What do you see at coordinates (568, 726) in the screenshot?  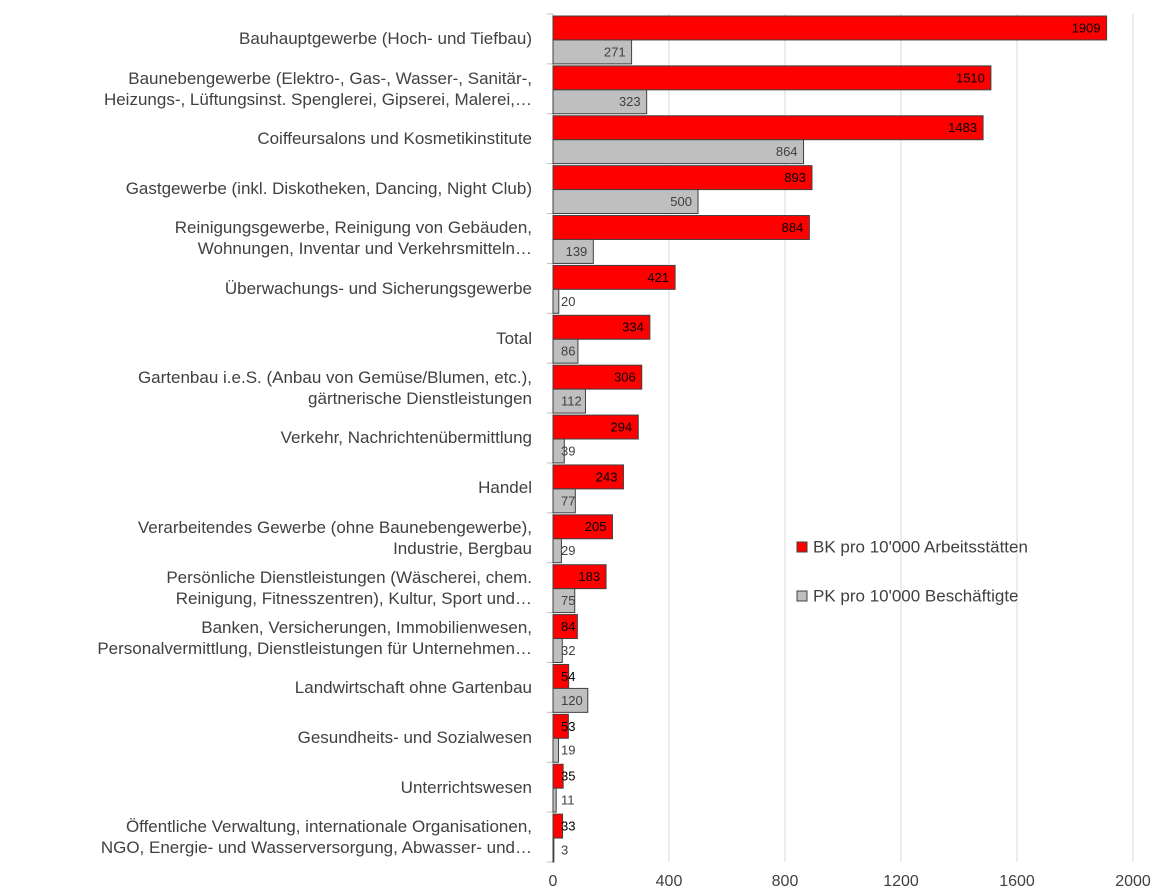 I see `data-label: 53` at bounding box center [568, 726].